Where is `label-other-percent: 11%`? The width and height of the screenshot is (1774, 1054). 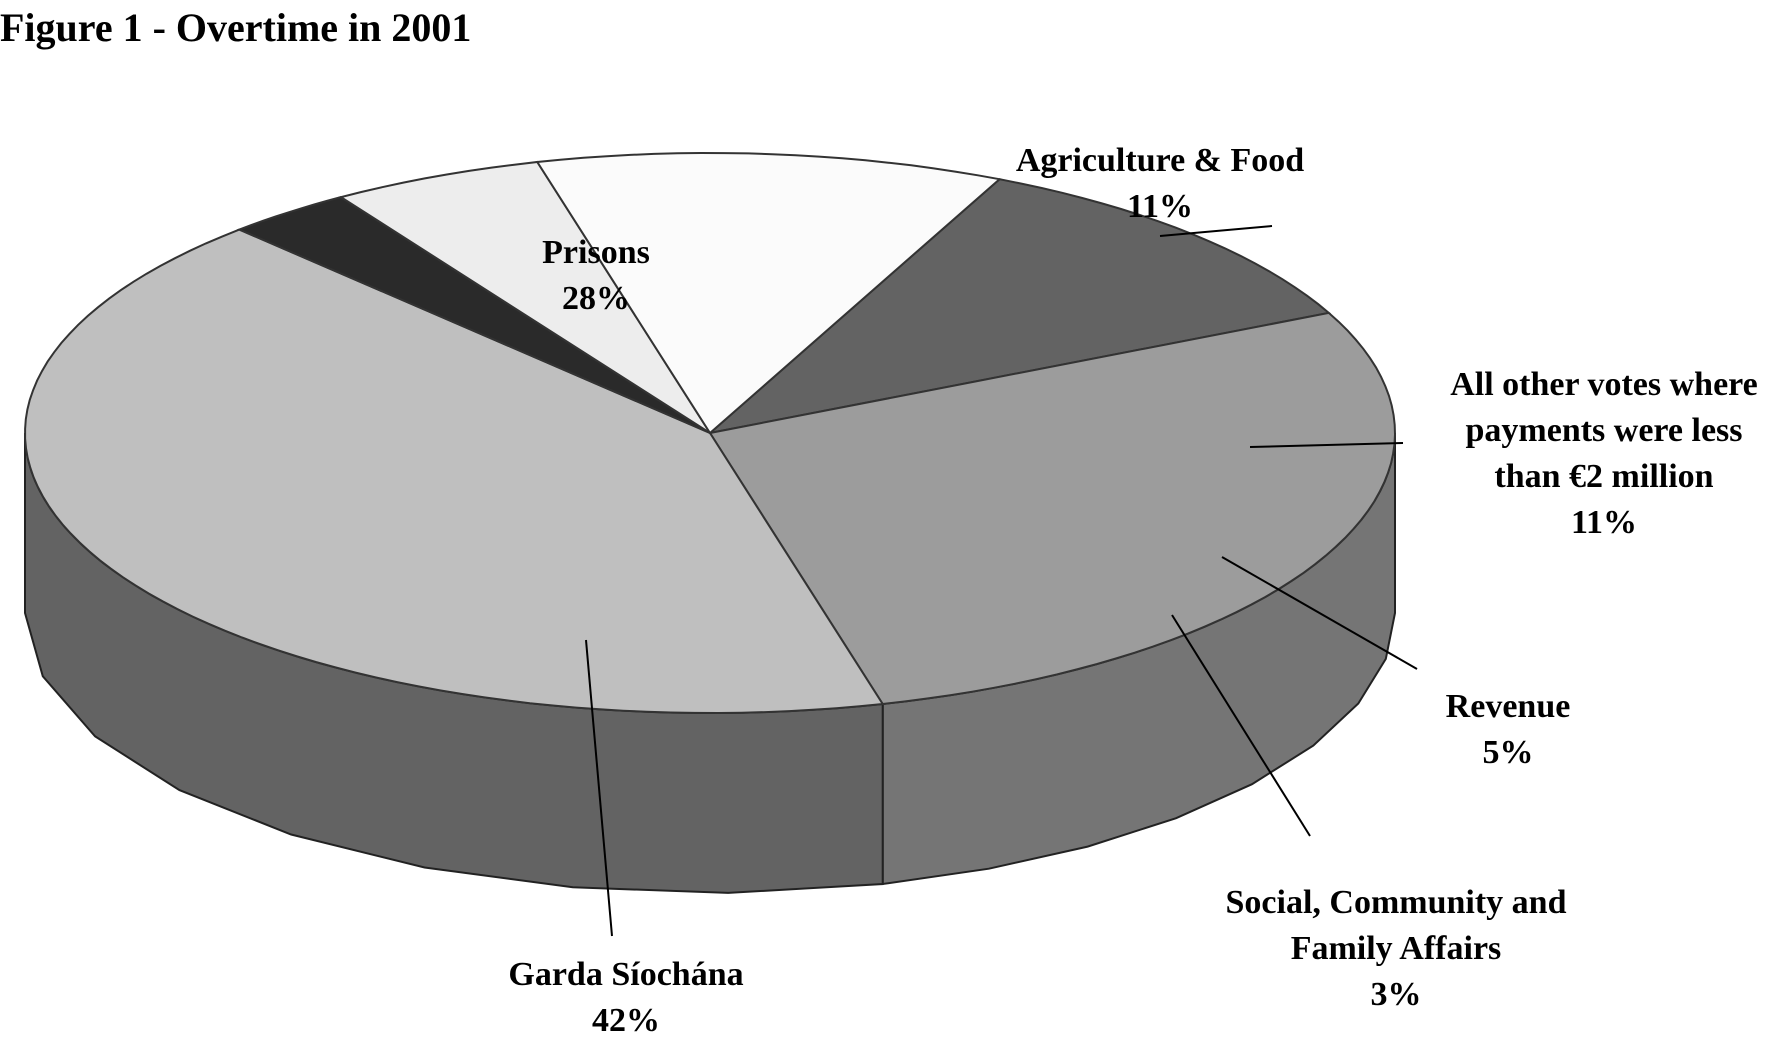
label-other-percent: 11% is located at coordinates (1604, 522).